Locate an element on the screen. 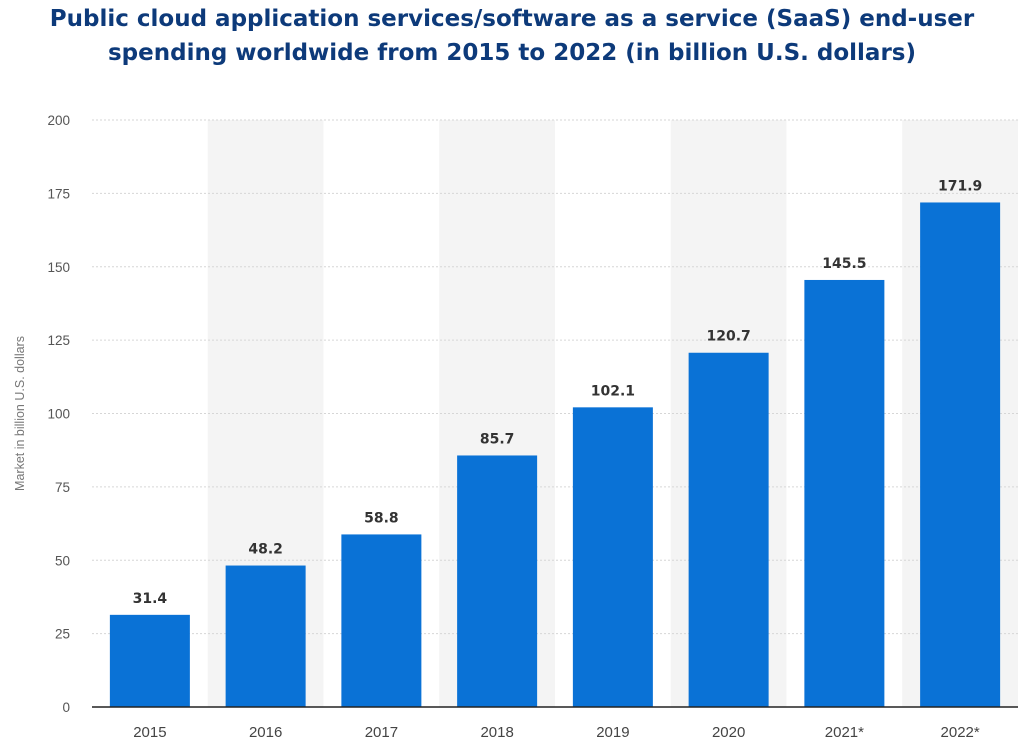 The width and height of the screenshot is (1024, 754). y-tick-label: 175 is located at coordinates (58, 193).